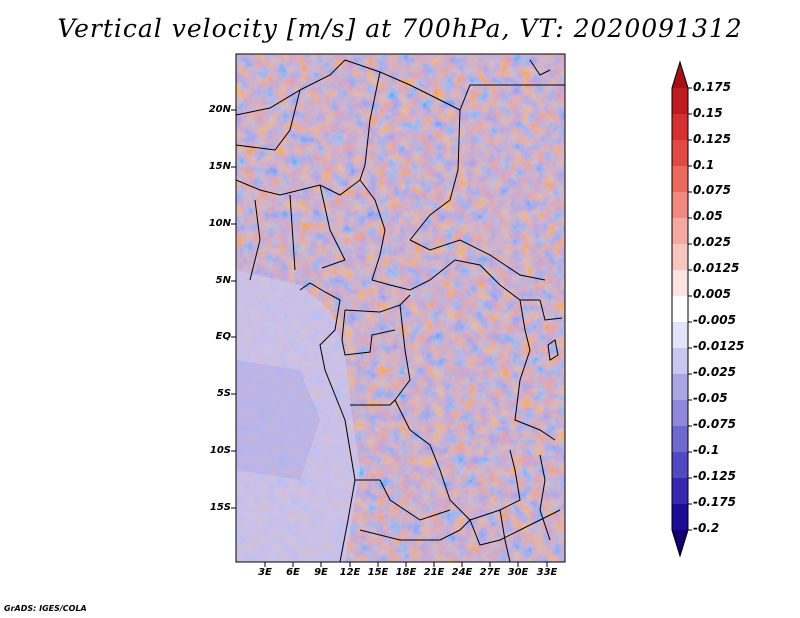 The image size is (800, 618). Describe the element at coordinates (223, 280) in the screenshot. I see `lat-label: 5N` at that location.